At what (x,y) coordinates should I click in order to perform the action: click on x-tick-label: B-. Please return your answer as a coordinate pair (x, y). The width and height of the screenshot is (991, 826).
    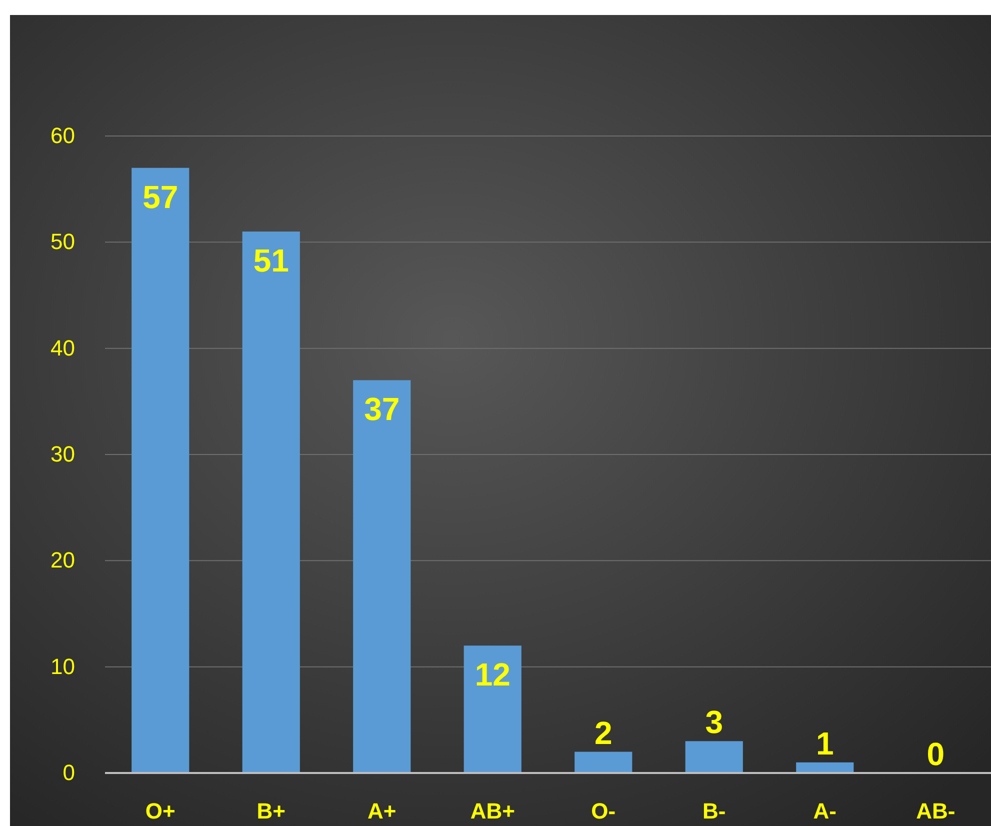
    Looking at the image, I should click on (714, 811).